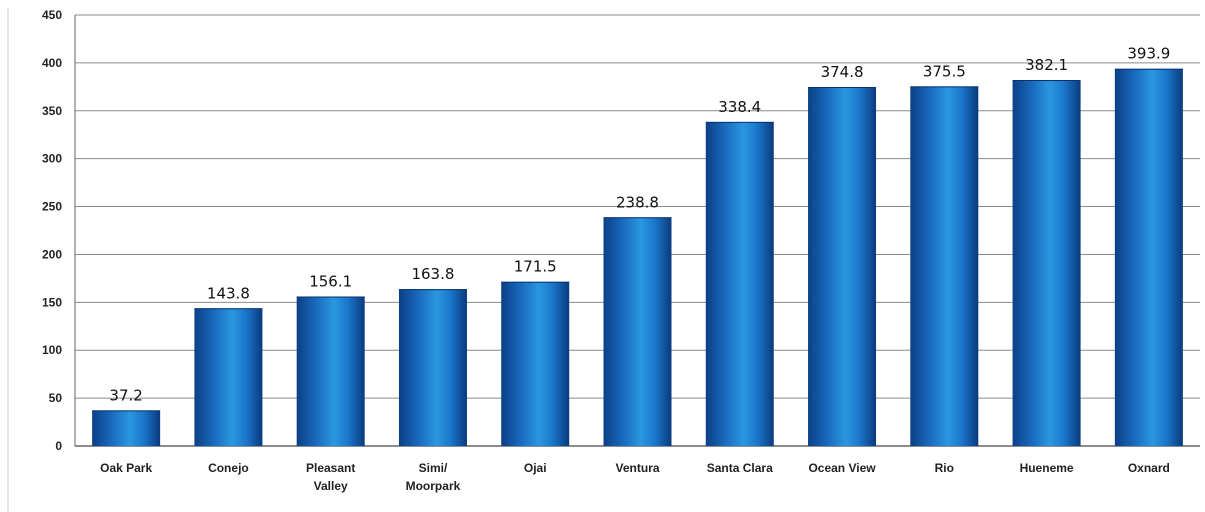 The height and width of the screenshot is (512, 1205). What do you see at coordinates (52, 230) in the screenshot?
I see `y-axis-ticks: 0 50 100 150 200 250 300 350 400 450` at bounding box center [52, 230].